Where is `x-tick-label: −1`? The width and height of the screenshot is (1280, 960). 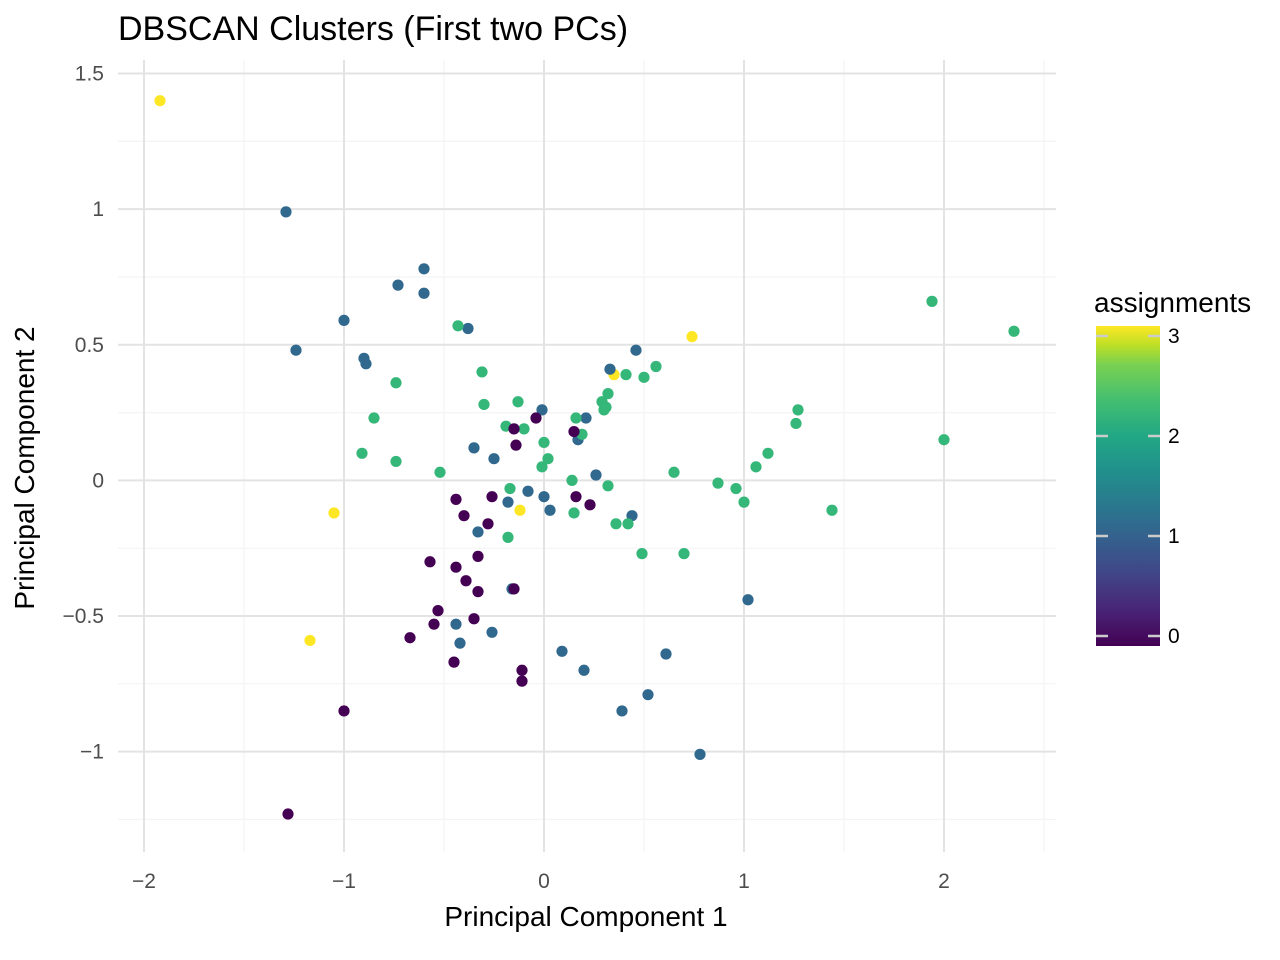 x-tick-label: −1 is located at coordinates (344, 881).